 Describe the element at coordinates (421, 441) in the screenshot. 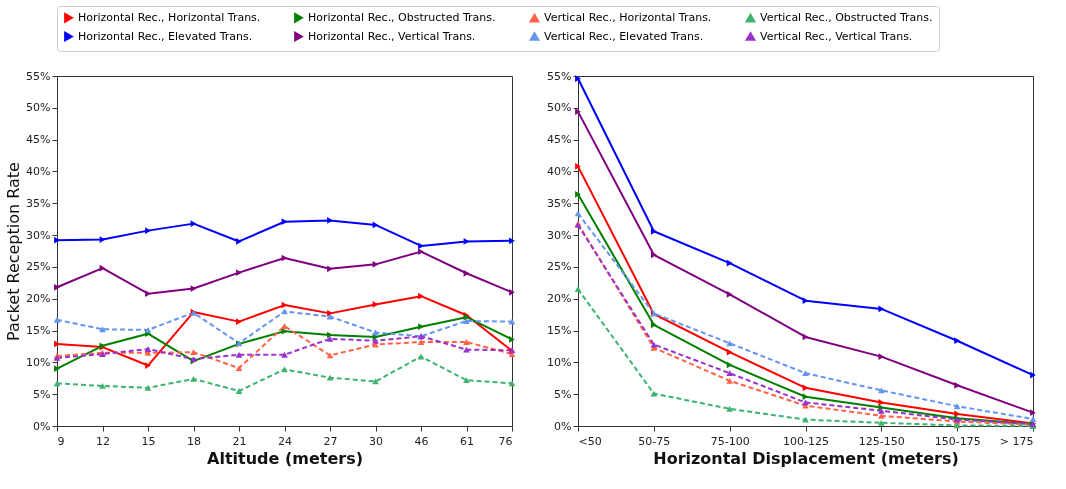

I see `x-tick-label: 46` at that location.